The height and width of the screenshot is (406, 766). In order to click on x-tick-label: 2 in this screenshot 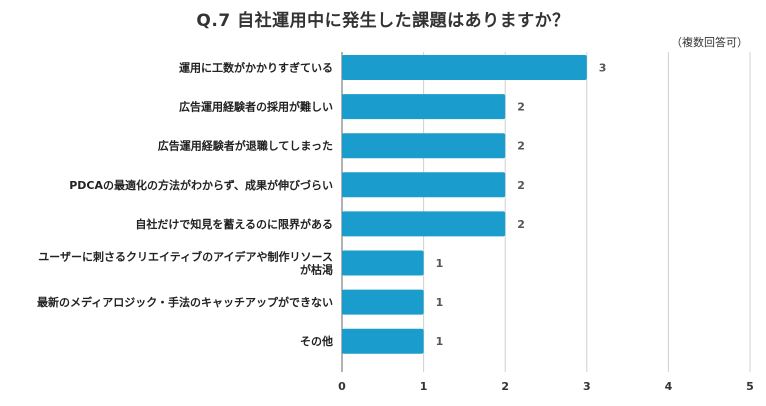, I will do `click(505, 386)`.